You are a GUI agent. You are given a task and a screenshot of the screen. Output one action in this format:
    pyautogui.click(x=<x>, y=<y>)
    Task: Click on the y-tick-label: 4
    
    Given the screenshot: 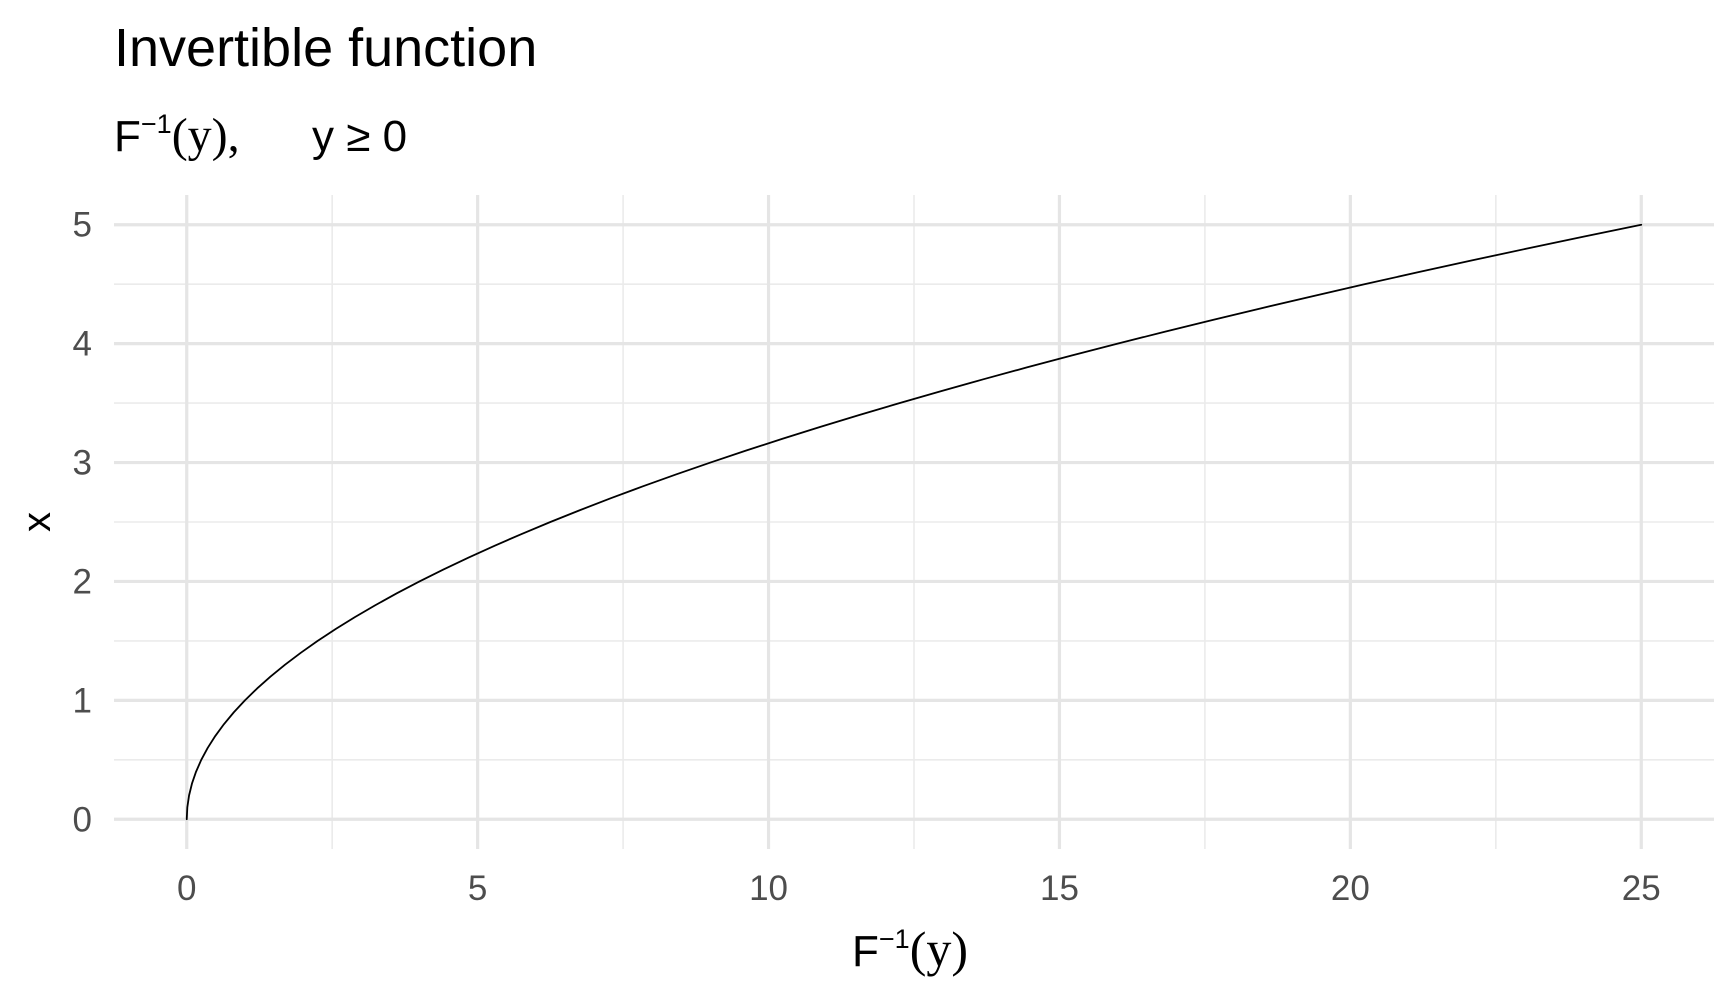 What is the action you would take?
    pyautogui.click(x=82, y=344)
    